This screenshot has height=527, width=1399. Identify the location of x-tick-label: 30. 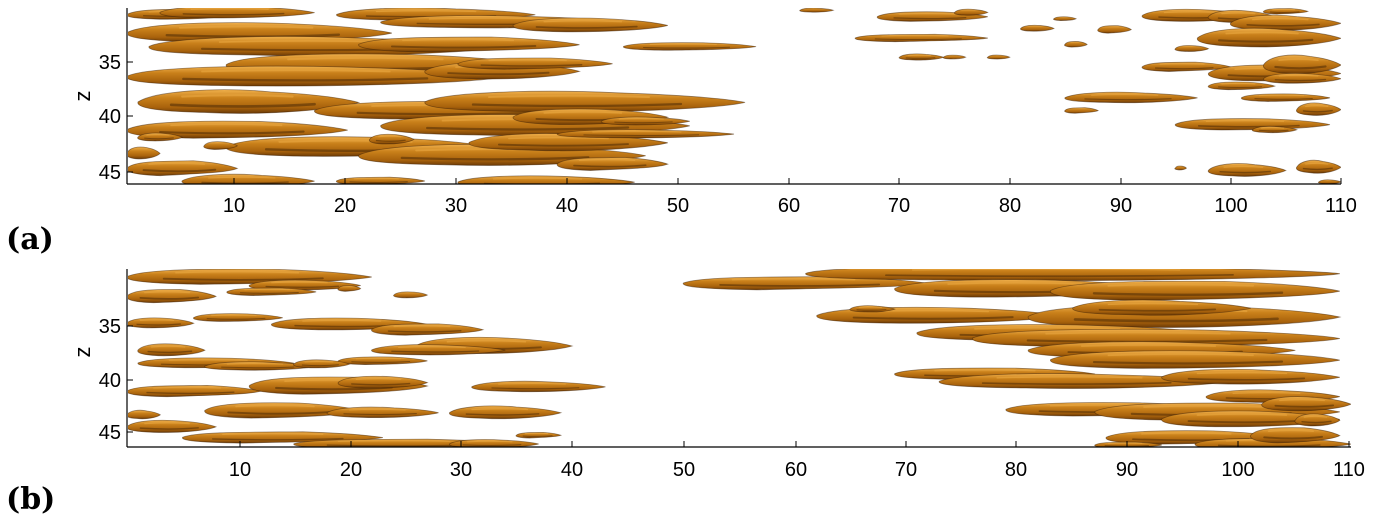
(461, 470).